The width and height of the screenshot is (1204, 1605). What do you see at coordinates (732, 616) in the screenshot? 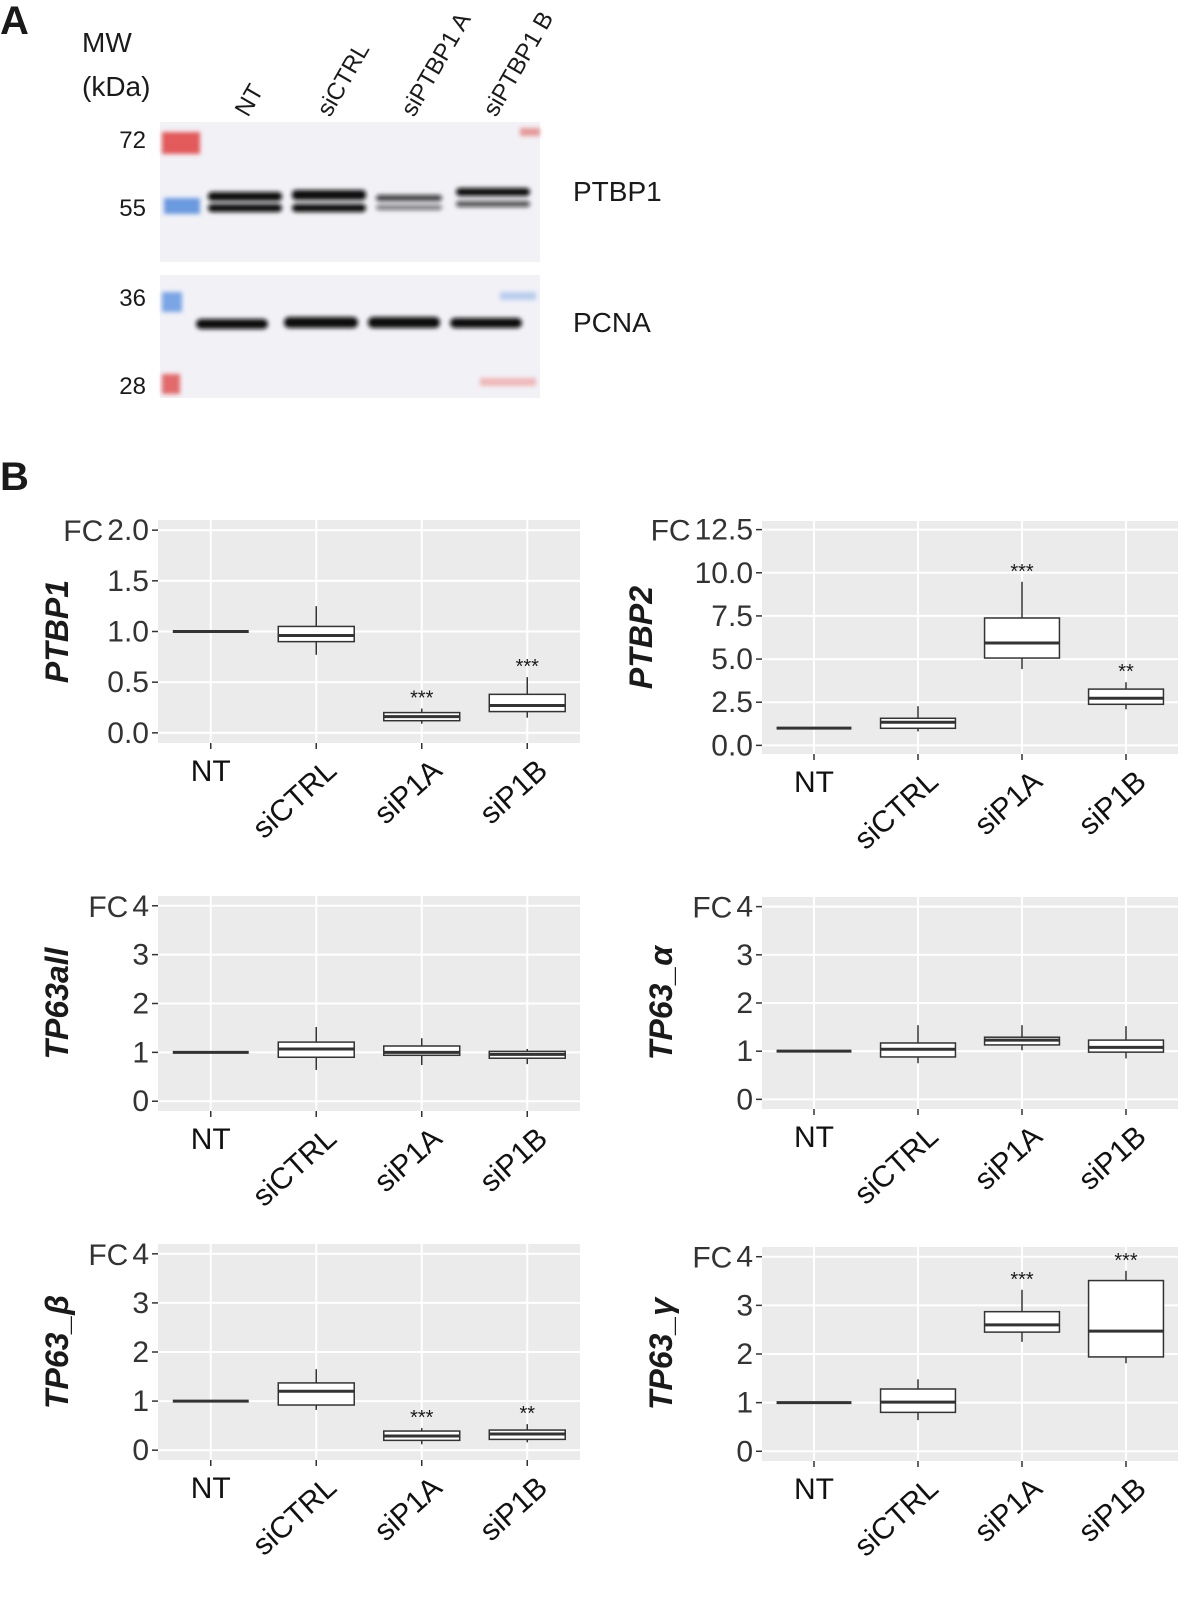
I see `y-tick-label: 7.5` at bounding box center [732, 616].